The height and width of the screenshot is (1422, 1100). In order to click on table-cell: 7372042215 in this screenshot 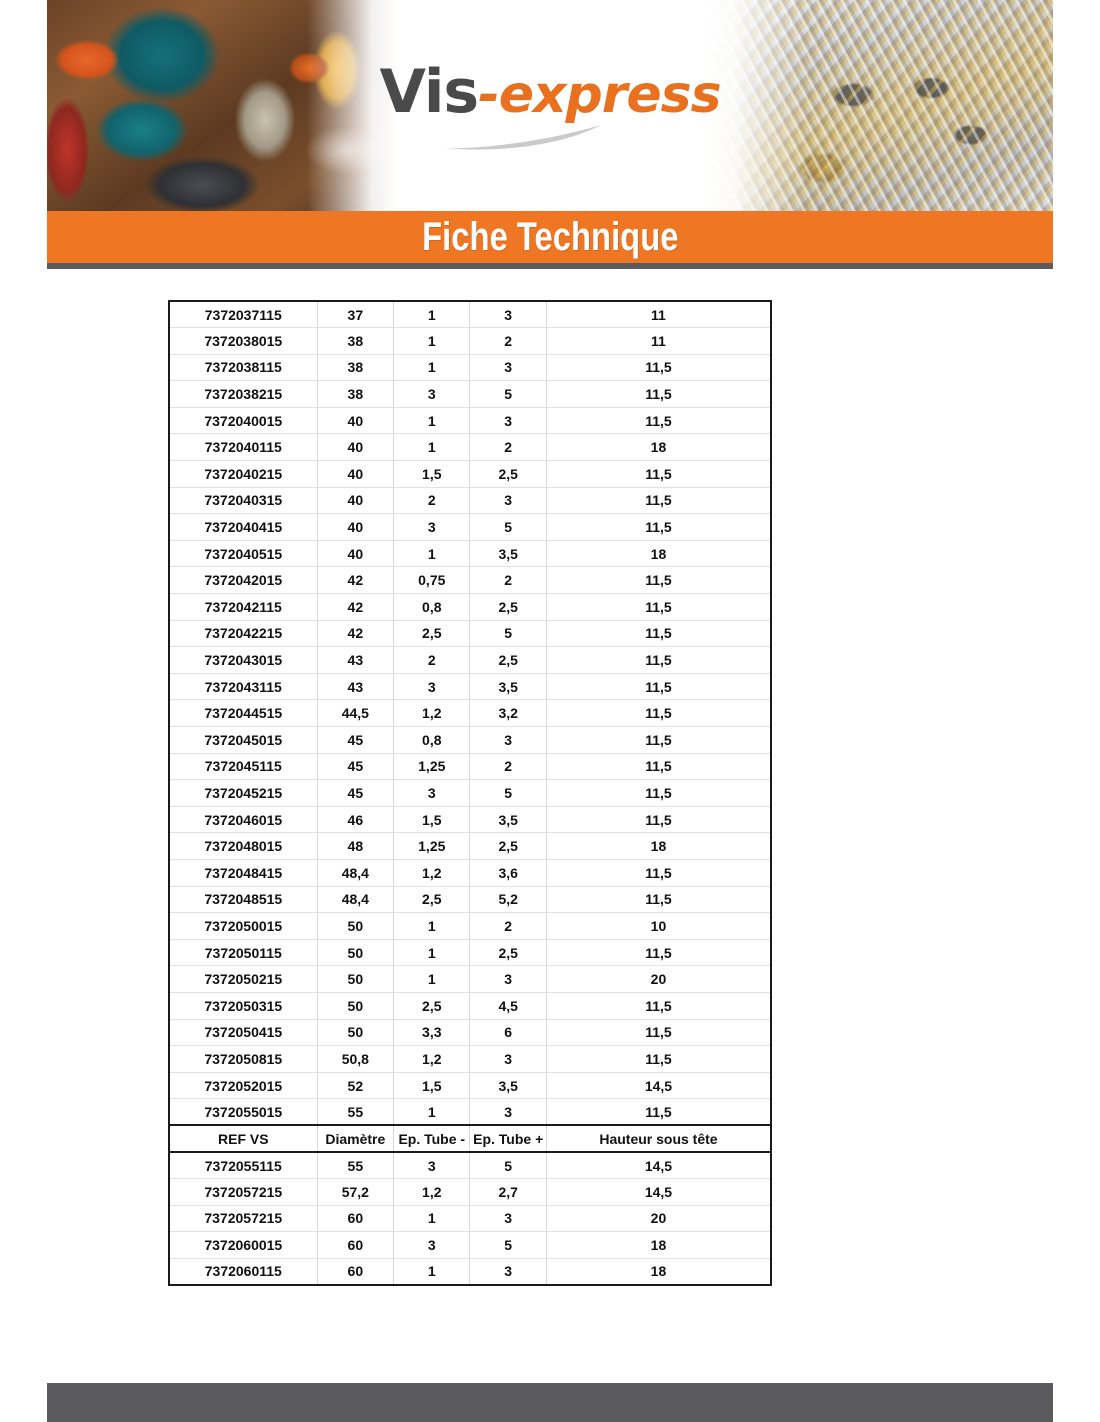, I will do `click(242, 633)`.